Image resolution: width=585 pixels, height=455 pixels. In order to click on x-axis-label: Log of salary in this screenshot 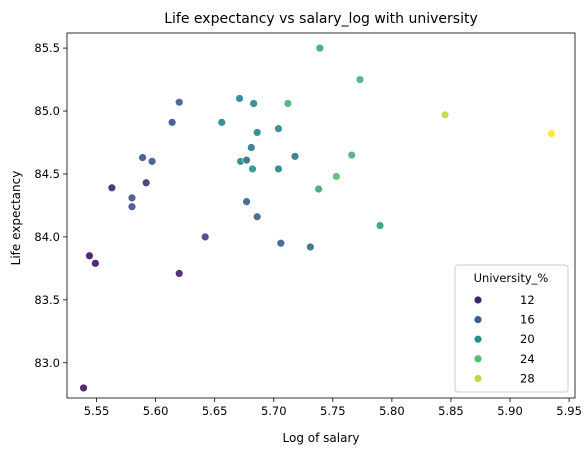, I will do `click(321, 438)`.